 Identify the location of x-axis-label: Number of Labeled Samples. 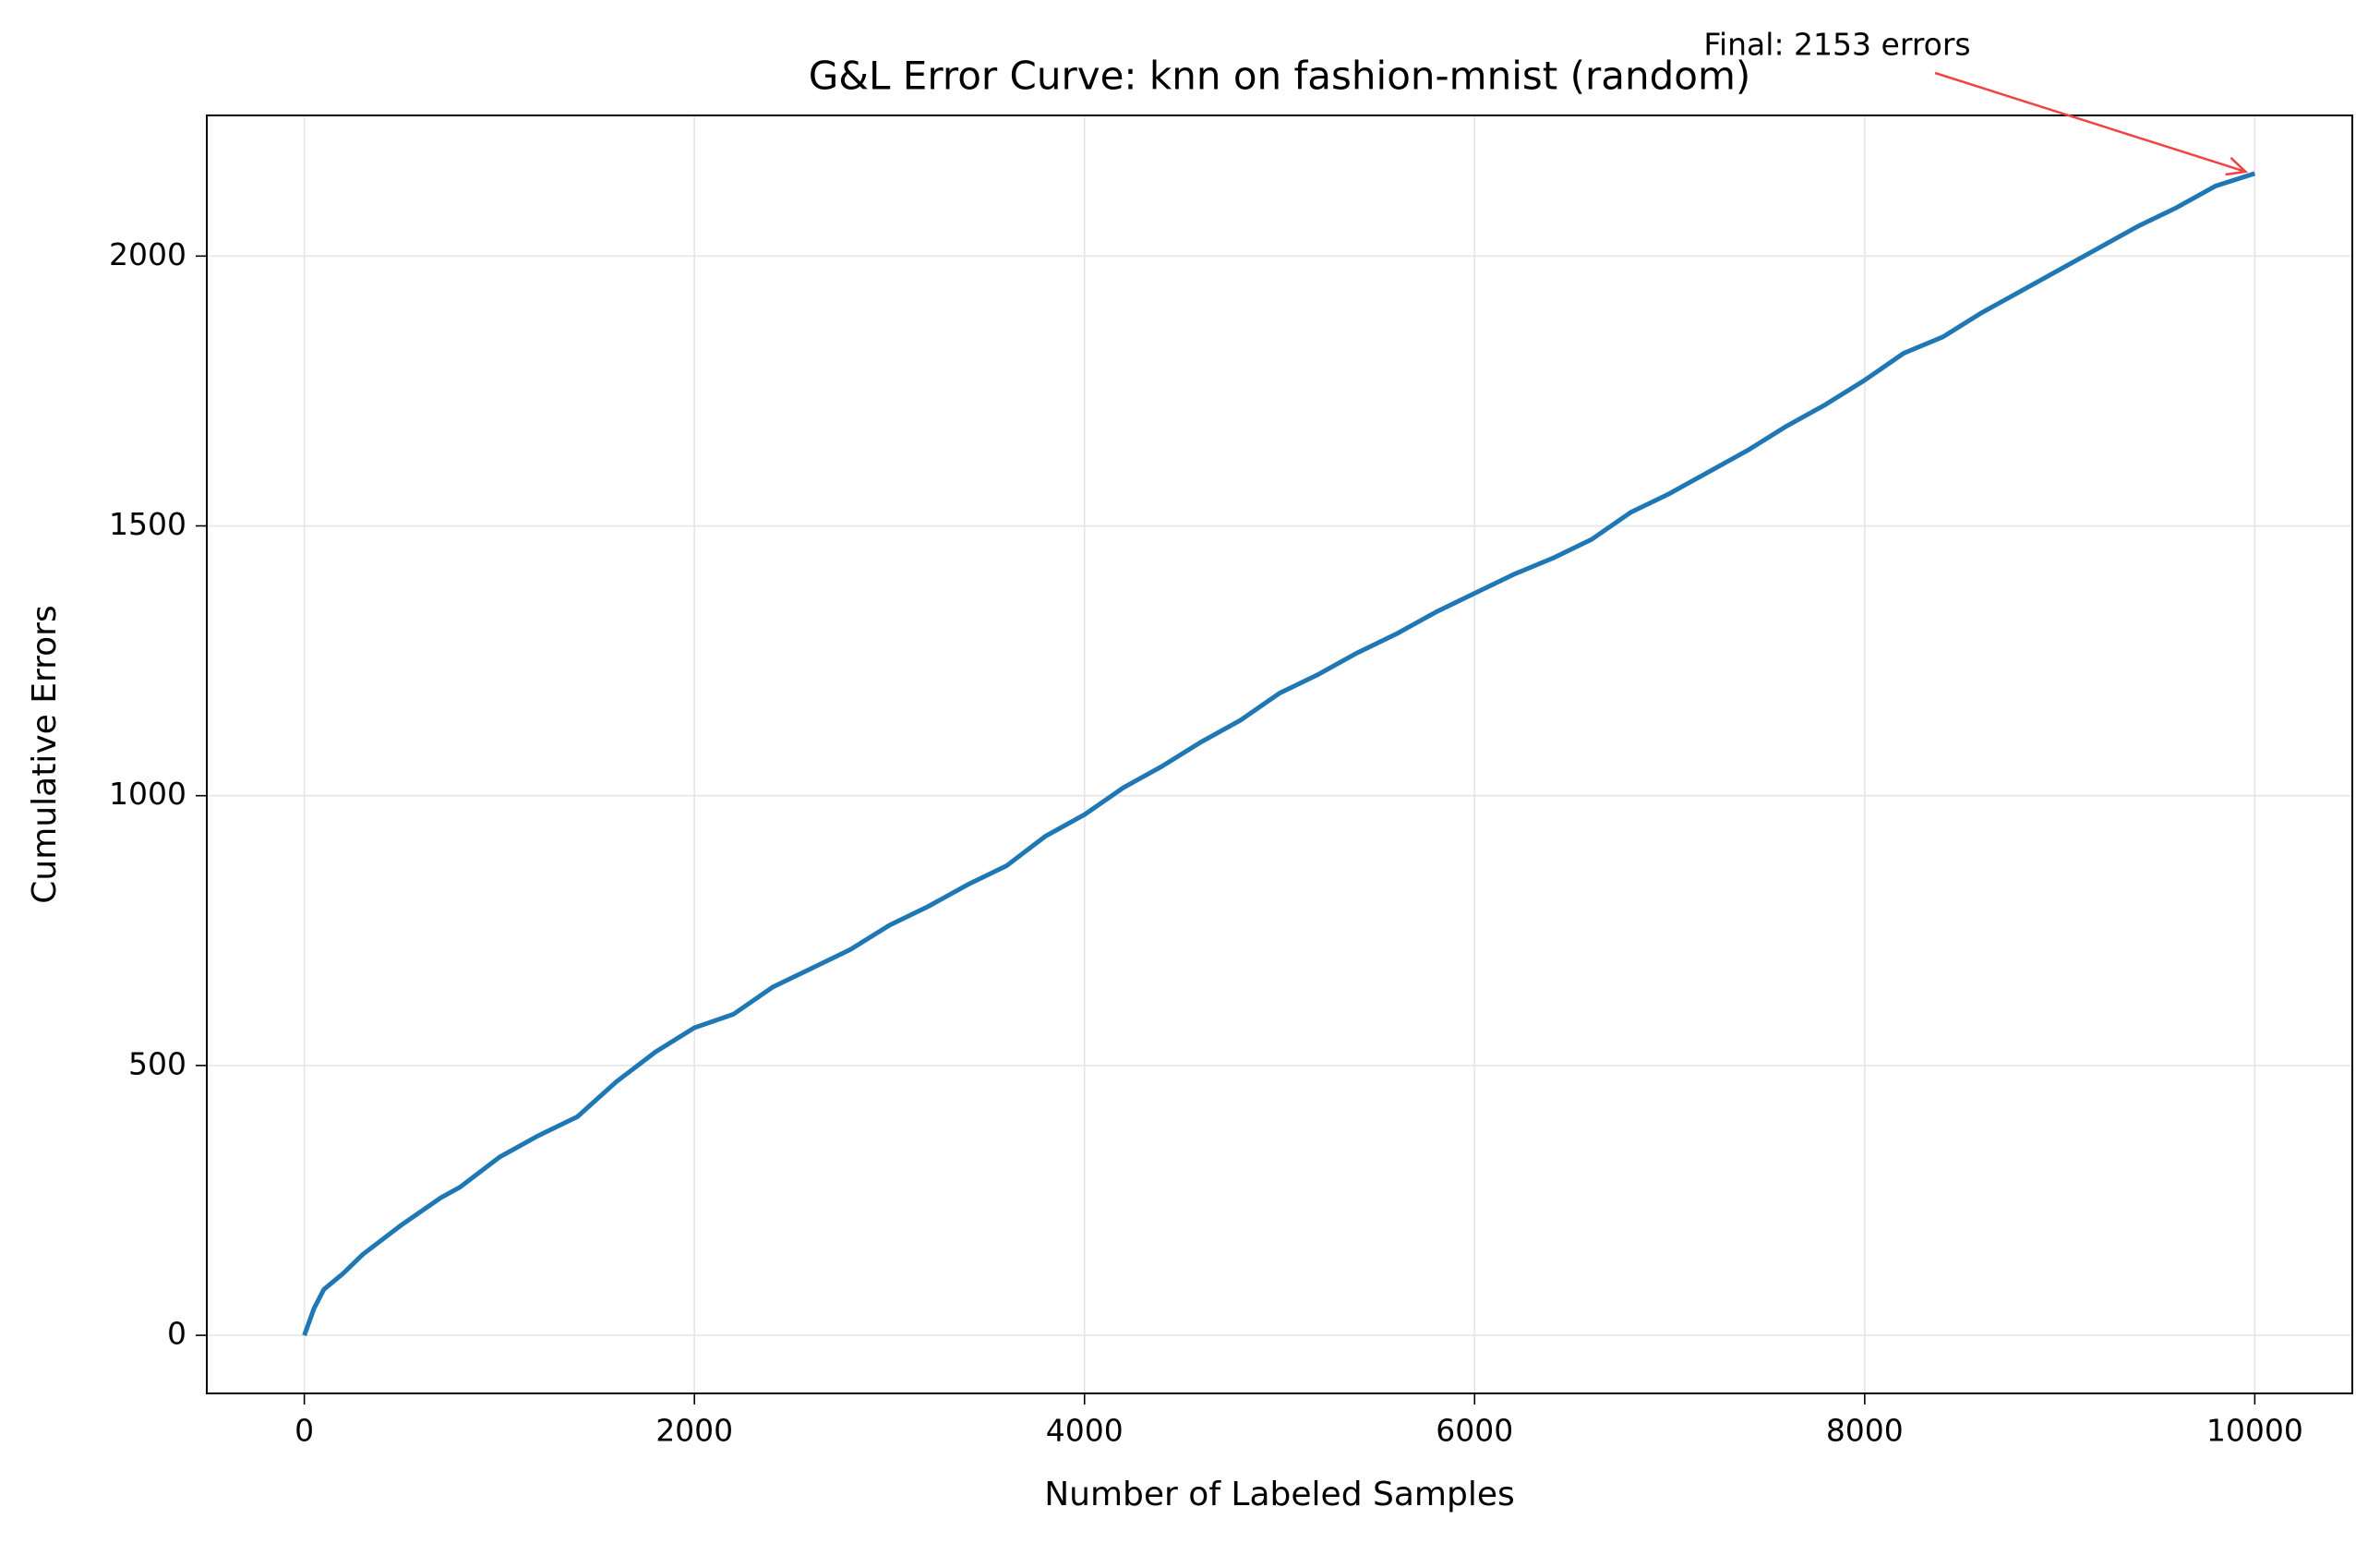
(1279, 1494).